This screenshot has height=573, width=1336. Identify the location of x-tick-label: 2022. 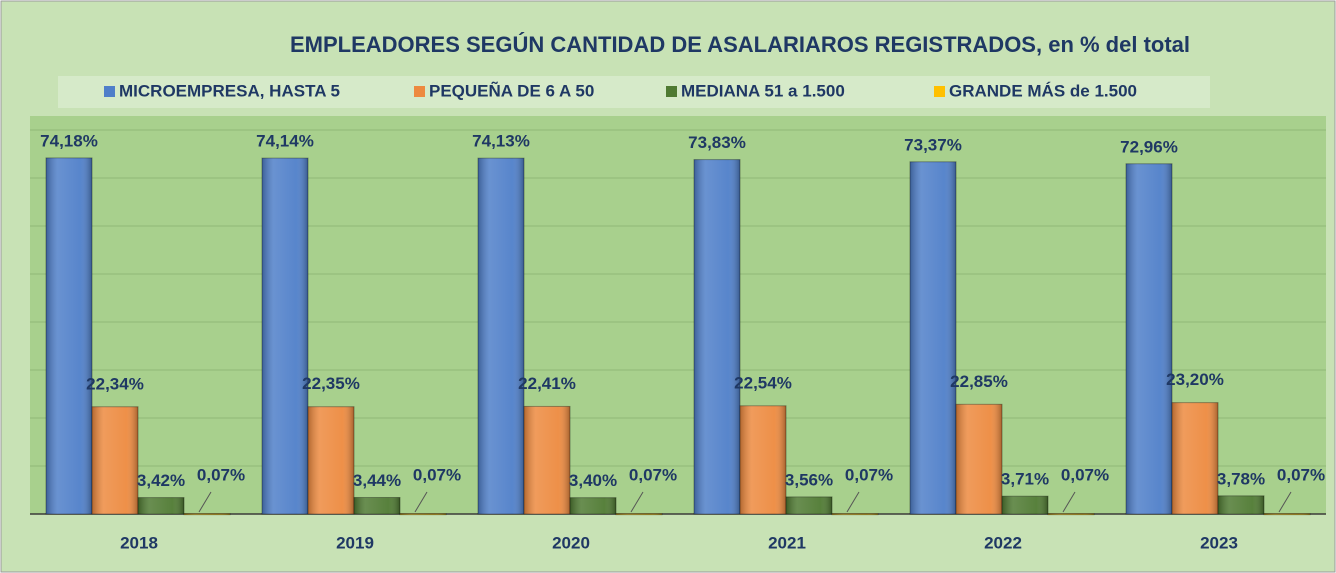
(1003, 542).